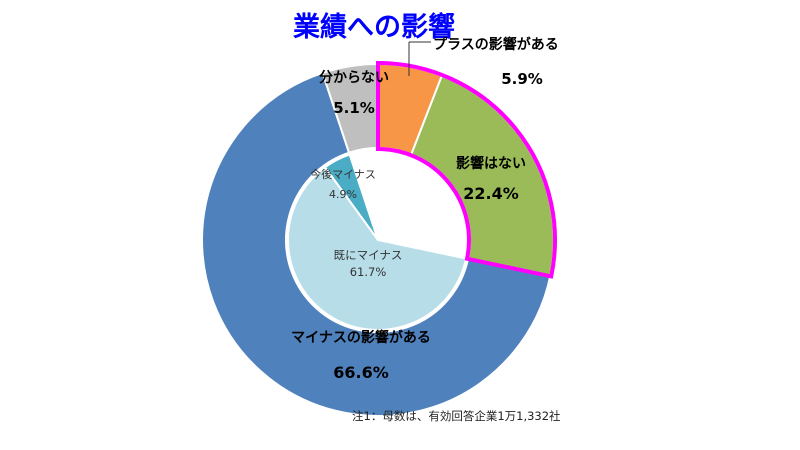  I want to click on label-future-name: 今後マイナス, so click(343, 174).